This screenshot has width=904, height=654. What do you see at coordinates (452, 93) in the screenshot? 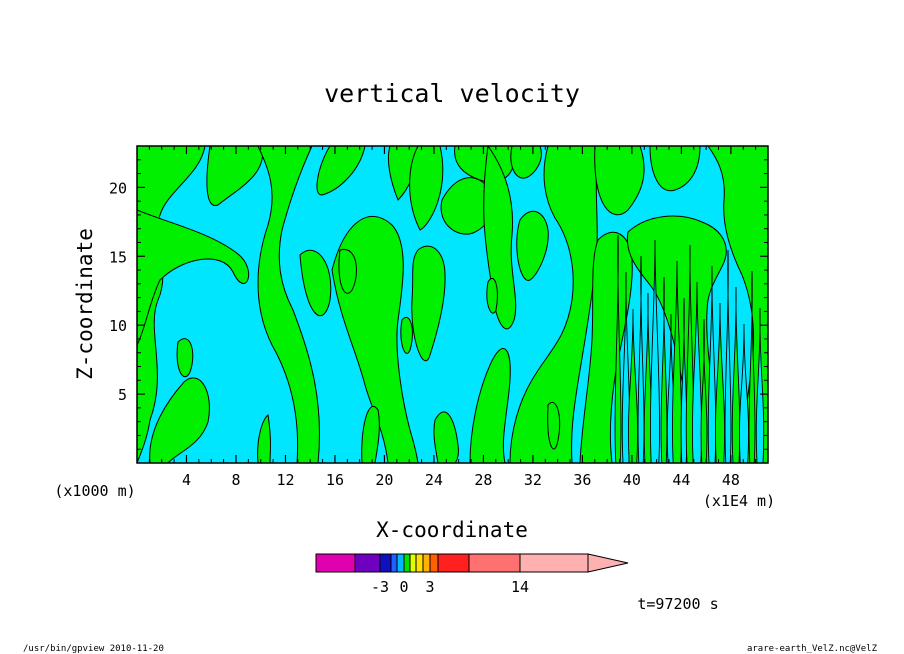
I see `chart-title: vertical velocity` at bounding box center [452, 93].